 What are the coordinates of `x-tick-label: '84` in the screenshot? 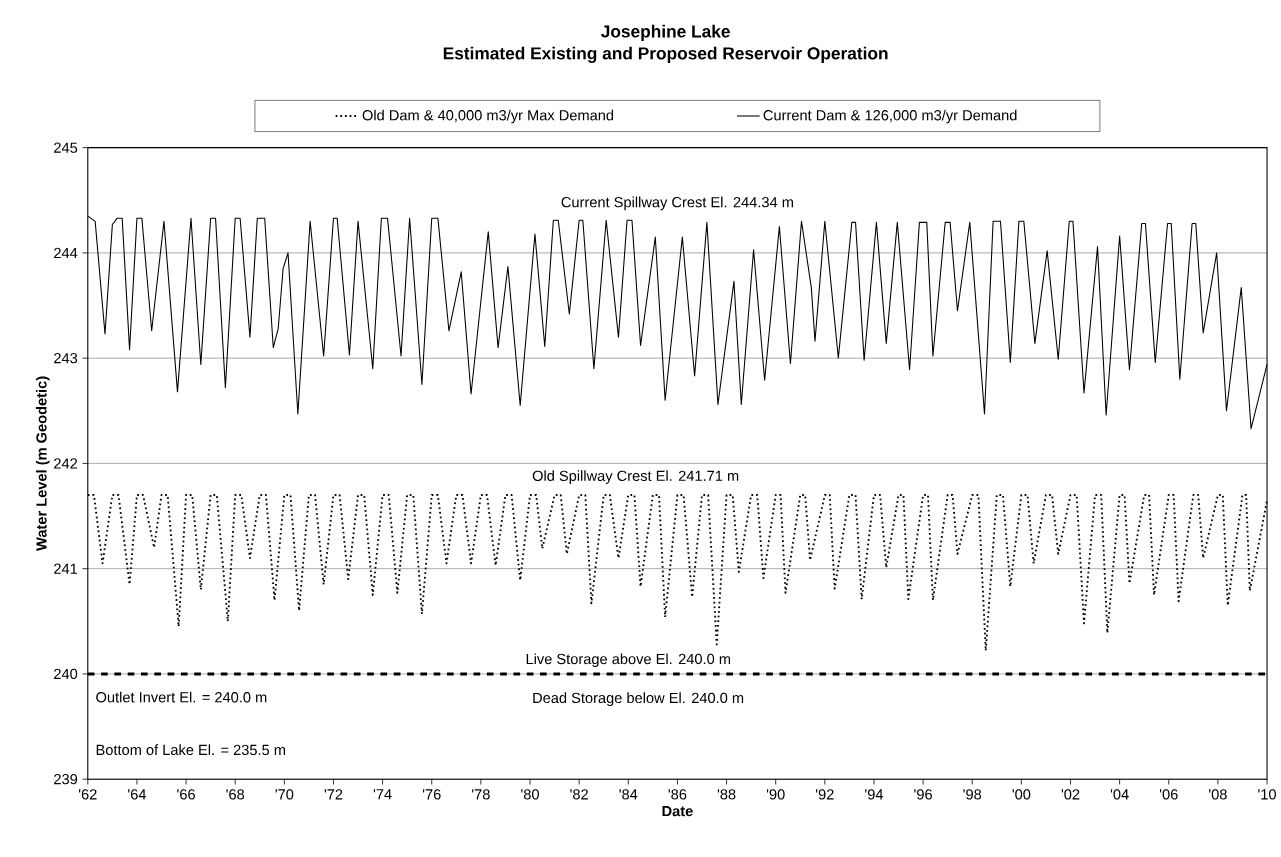 It's located at (628, 794).